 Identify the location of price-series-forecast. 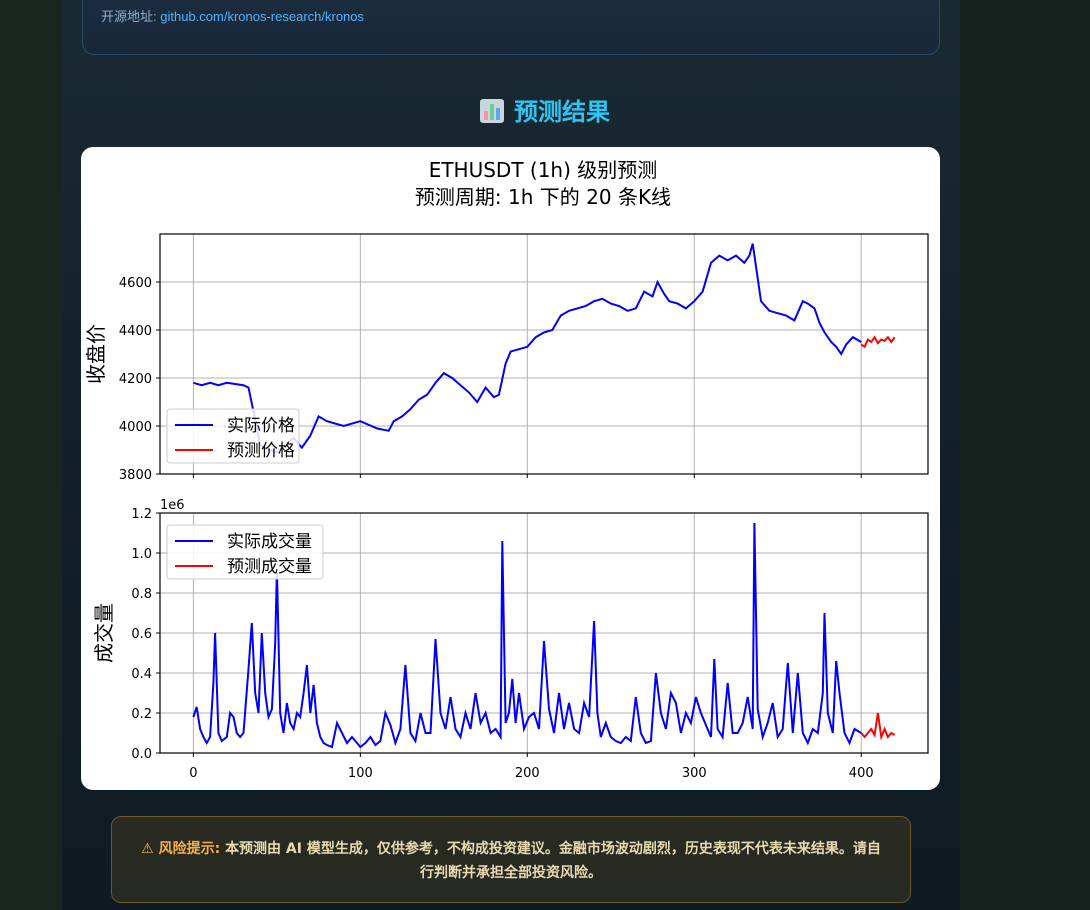
(878, 342).